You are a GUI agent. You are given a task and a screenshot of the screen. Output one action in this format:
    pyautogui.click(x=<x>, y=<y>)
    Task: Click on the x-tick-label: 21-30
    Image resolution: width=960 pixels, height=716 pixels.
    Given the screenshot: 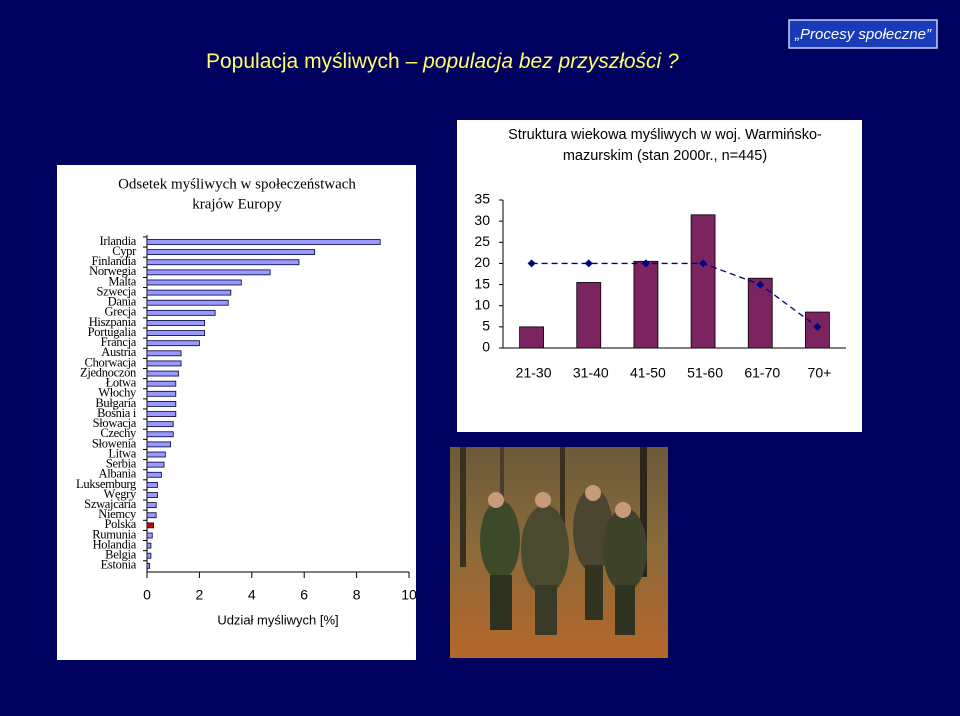 What is the action you would take?
    pyautogui.click(x=534, y=373)
    